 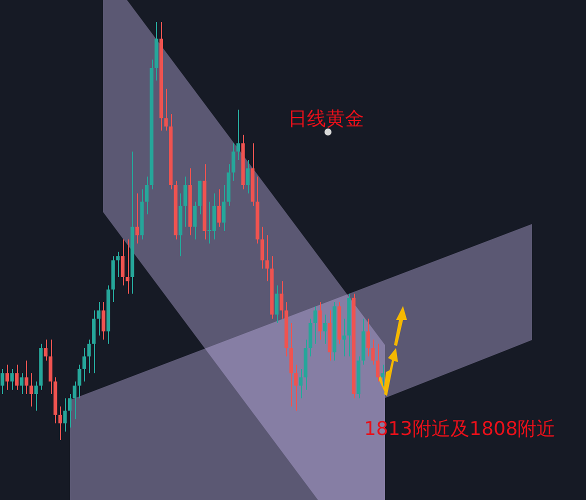 What do you see at coordinates (326, 119) in the screenshot?
I see `annotation: 日线黄金` at bounding box center [326, 119].